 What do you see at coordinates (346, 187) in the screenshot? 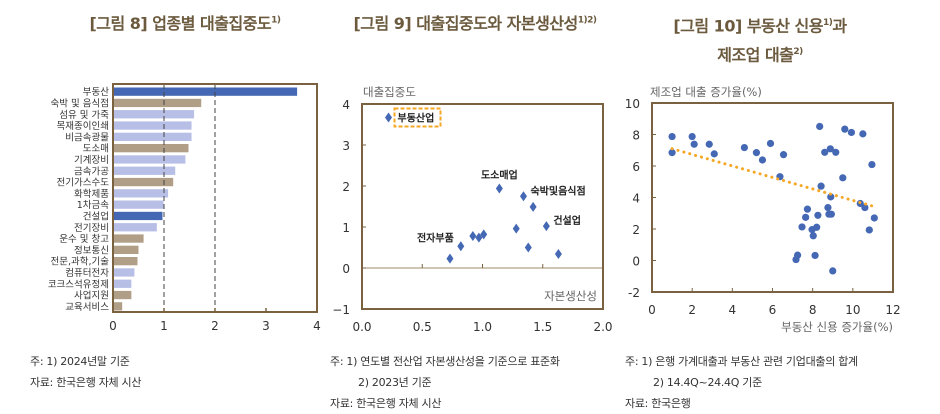
I see `y-tick-label: 2` at bounding box center [346, 187].